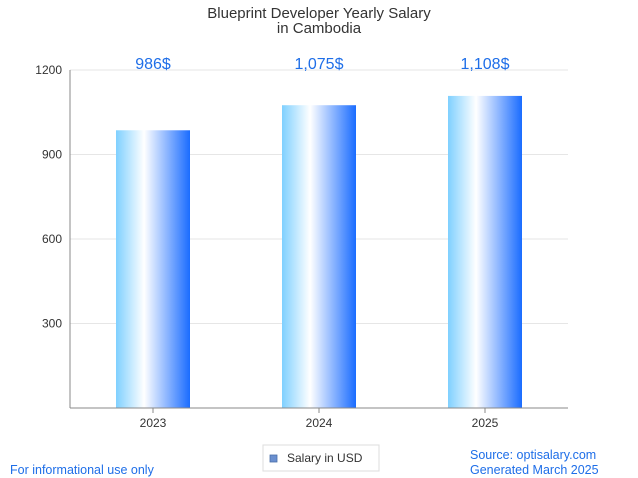 The width and height of the screenshot is (638, 478). I want to click on x-axis-ticks: 2023 2024 2025, so click(319, 419).